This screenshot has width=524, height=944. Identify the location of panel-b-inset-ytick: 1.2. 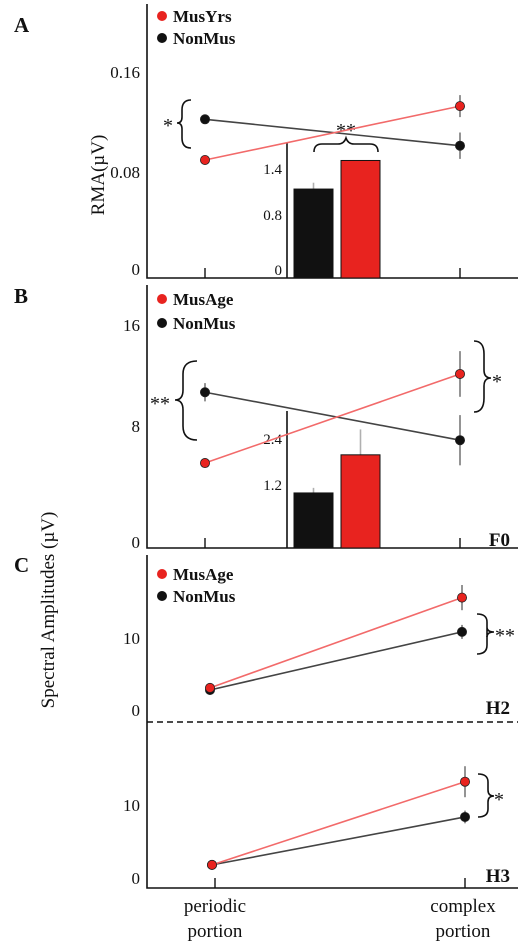
(272, 486).